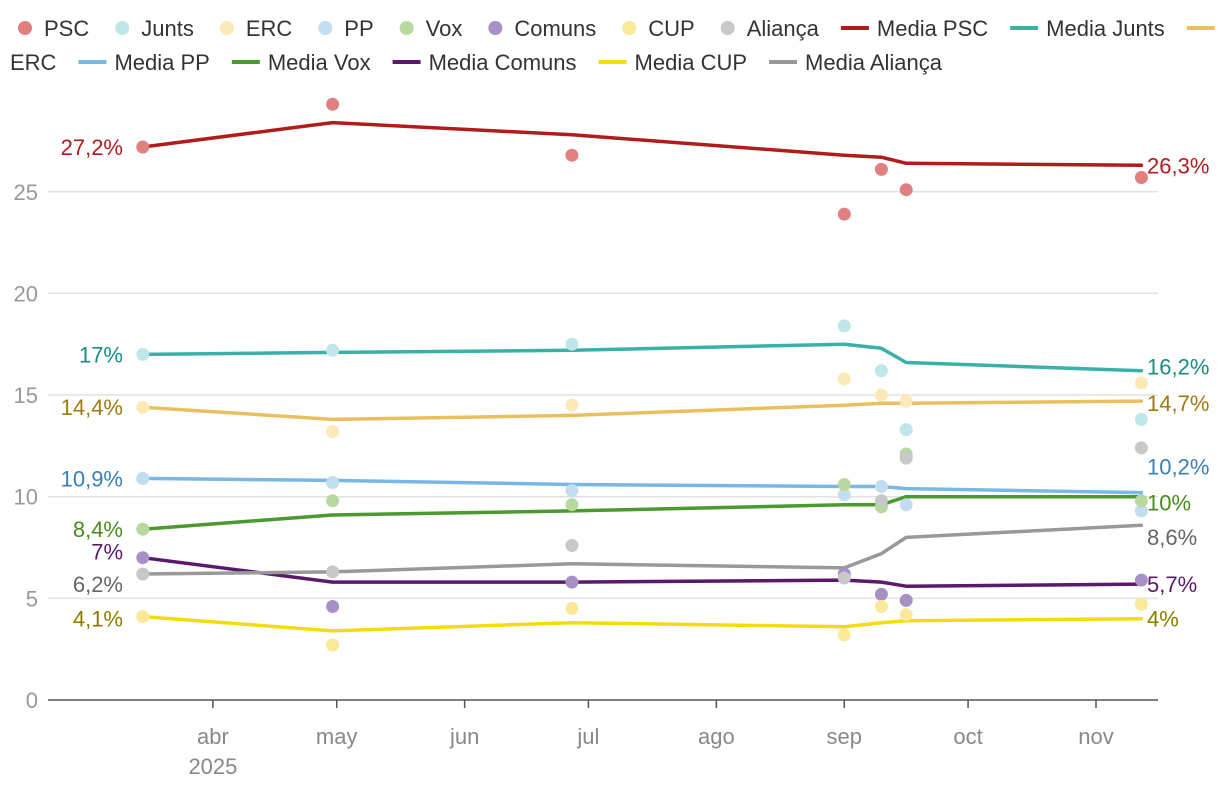 The image size is (1220, 792). What do you see at coordinates (967, 736) in the screenshot?
I see `x-tick-label: oct` at bounding box center [967, 736].